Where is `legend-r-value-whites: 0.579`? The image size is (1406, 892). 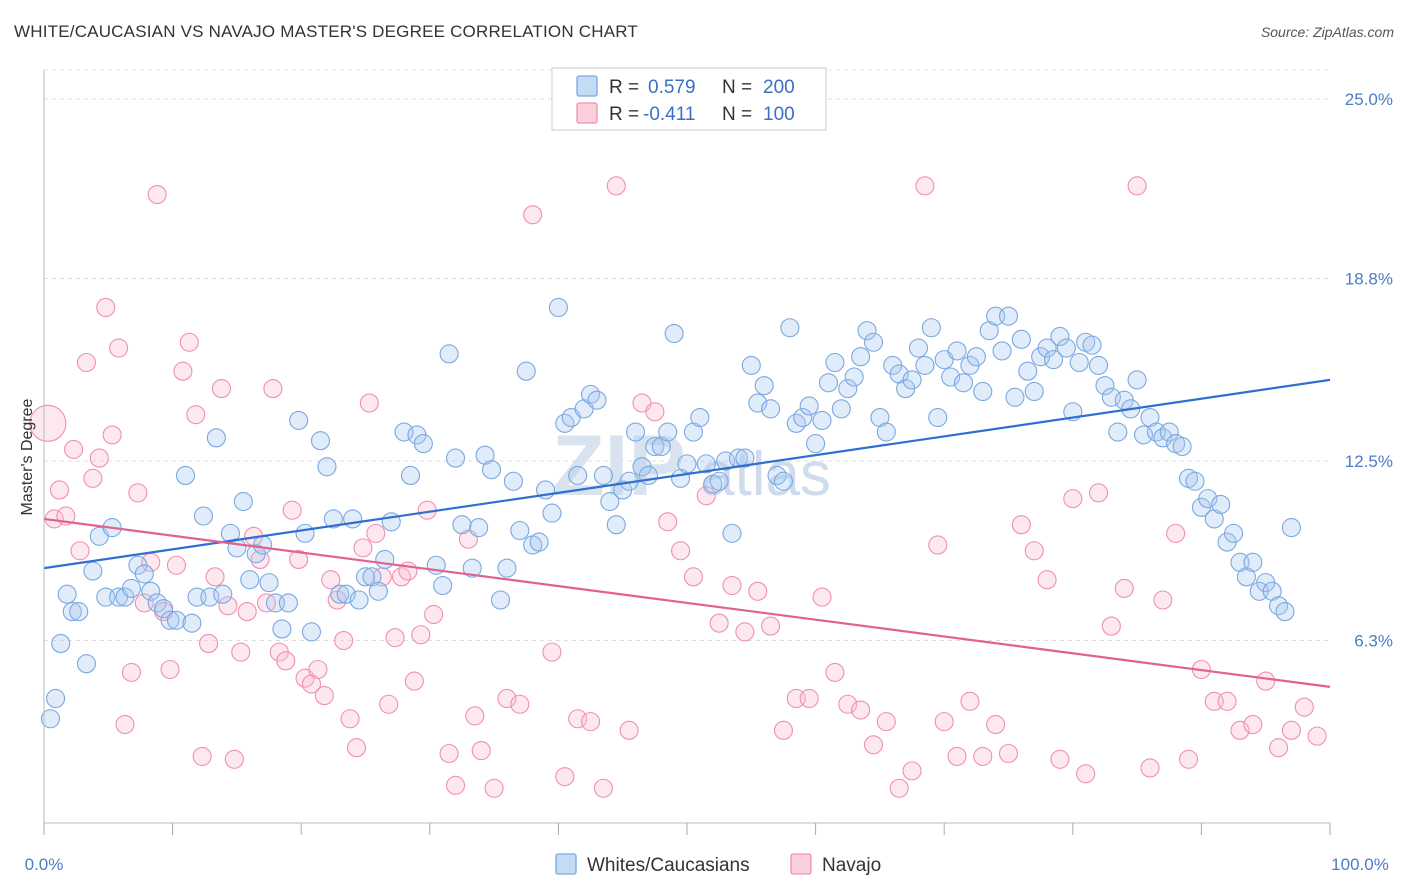 legend-r-value-whites: 0.579 is located at coordinates (672, 87).